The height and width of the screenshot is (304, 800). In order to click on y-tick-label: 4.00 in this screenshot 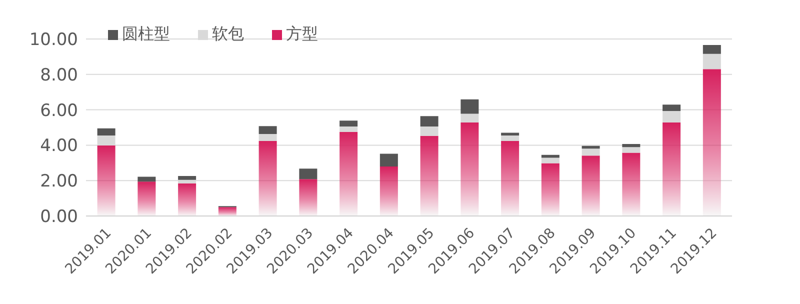, I will do `click(59, 146)`.